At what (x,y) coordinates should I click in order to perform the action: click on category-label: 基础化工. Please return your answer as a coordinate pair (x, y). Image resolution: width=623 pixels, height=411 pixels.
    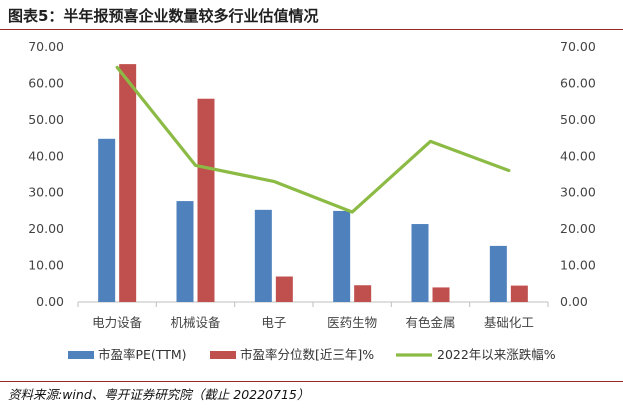
    Looking at the image, I should click on (509, 322).